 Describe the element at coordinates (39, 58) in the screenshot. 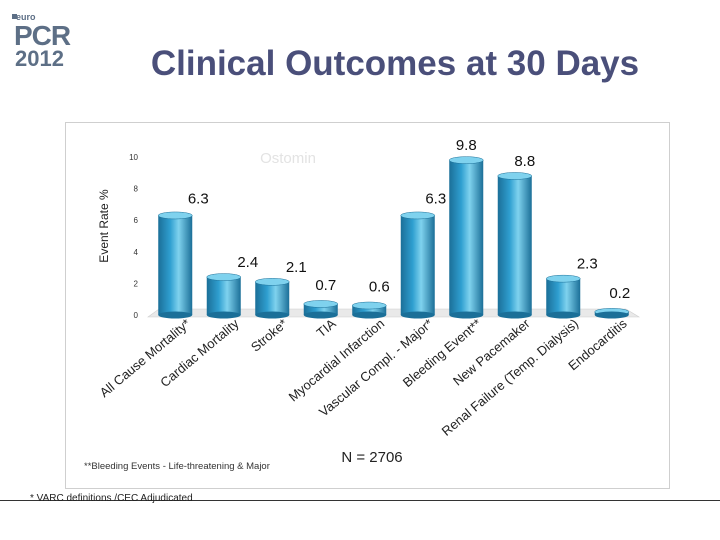

I see `logo-year-text: 2012` at that location.